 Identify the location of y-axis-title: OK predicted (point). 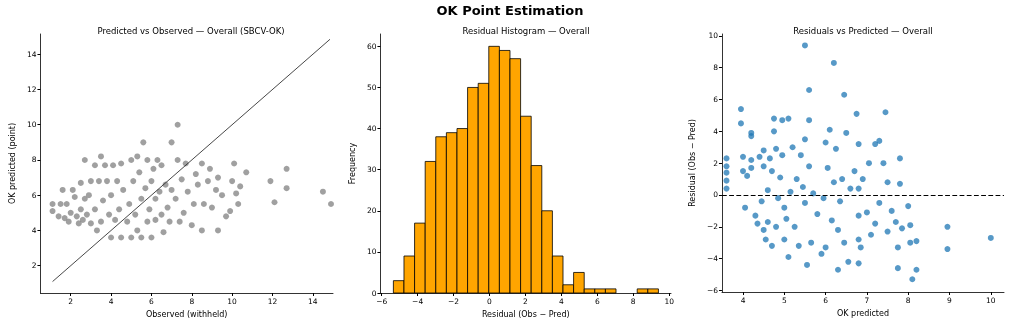
(12, 163).